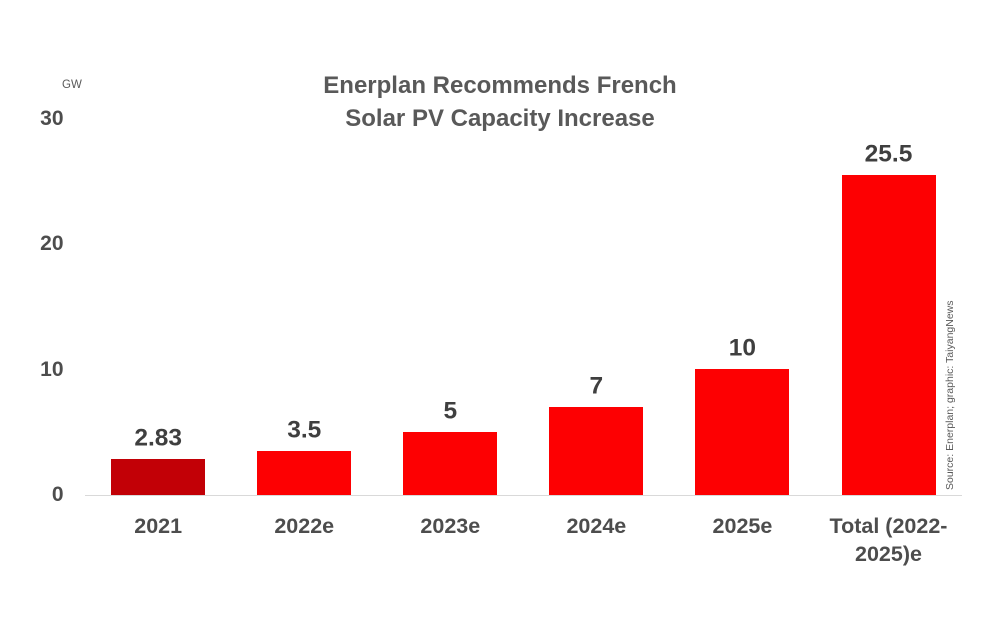  Describe the element at coordinates (450, 463) in the screenshot. I see `bar-2023e` at that location.